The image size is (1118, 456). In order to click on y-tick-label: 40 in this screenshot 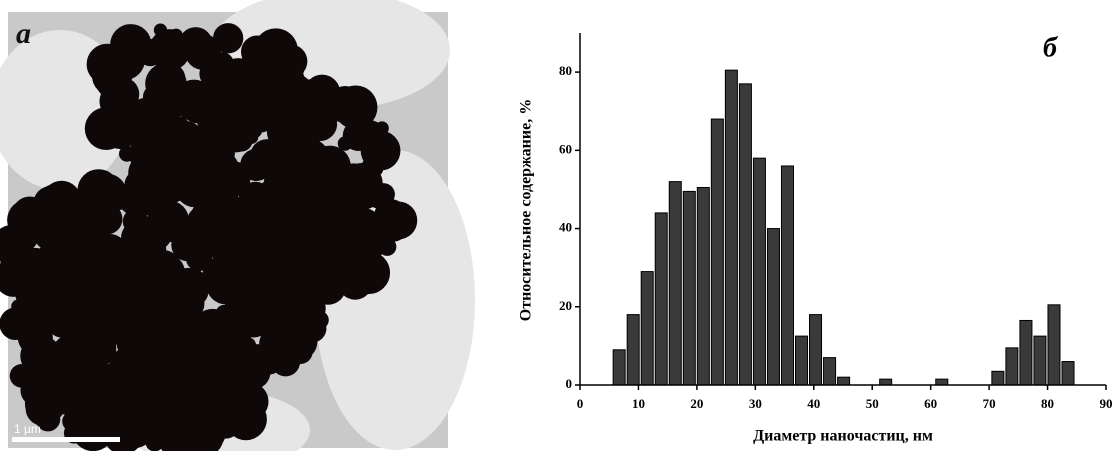, I will do `click(565, 227)`.